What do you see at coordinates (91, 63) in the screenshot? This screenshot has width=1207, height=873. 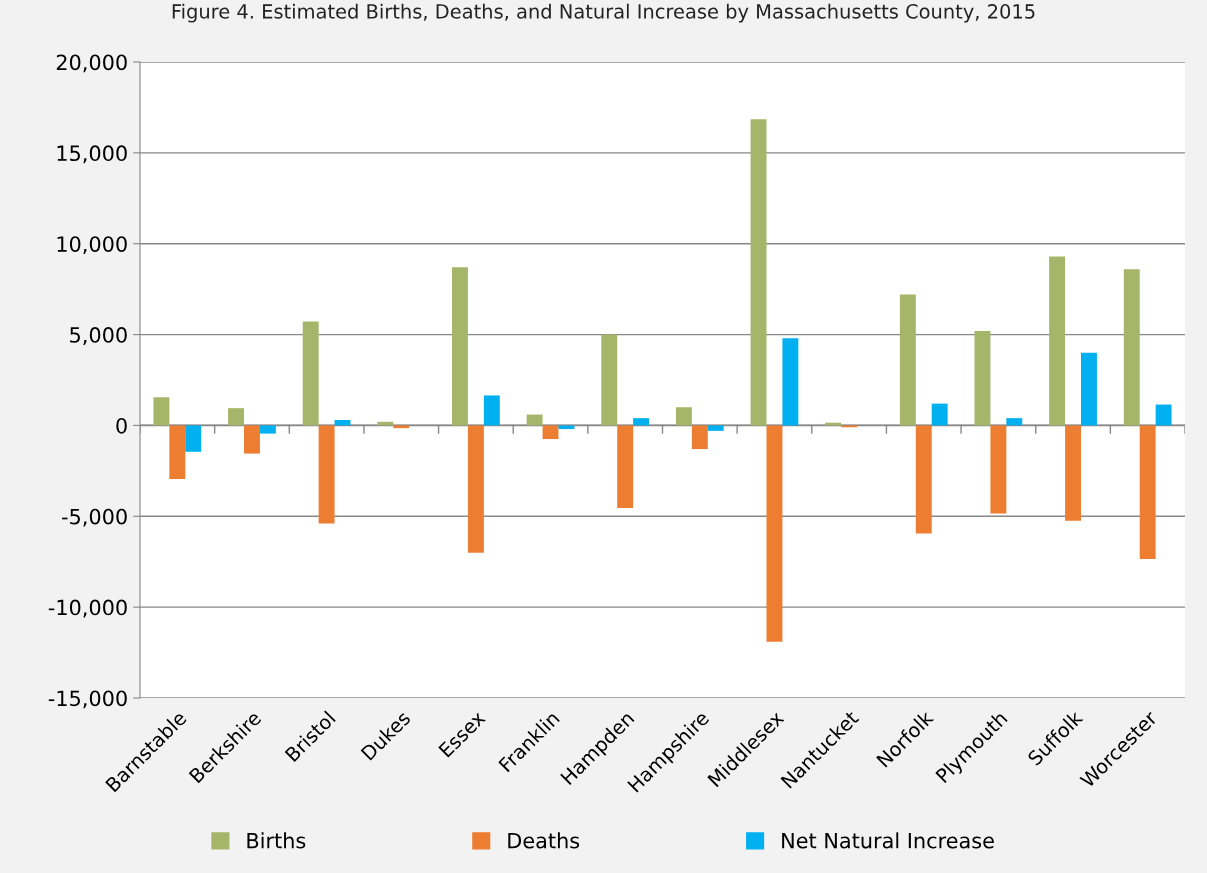 I see `y-tick-label: 20,000` at bounding box center [91, 63].